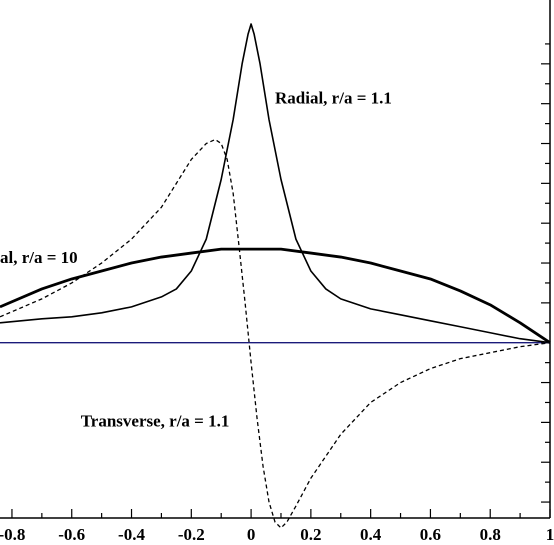 This screenshot has width=554, height=545. What do you see at coordinates (430, 534) in the screenshot?
I see `x-tick-label: 0.6` at bounding box center [430, 534].